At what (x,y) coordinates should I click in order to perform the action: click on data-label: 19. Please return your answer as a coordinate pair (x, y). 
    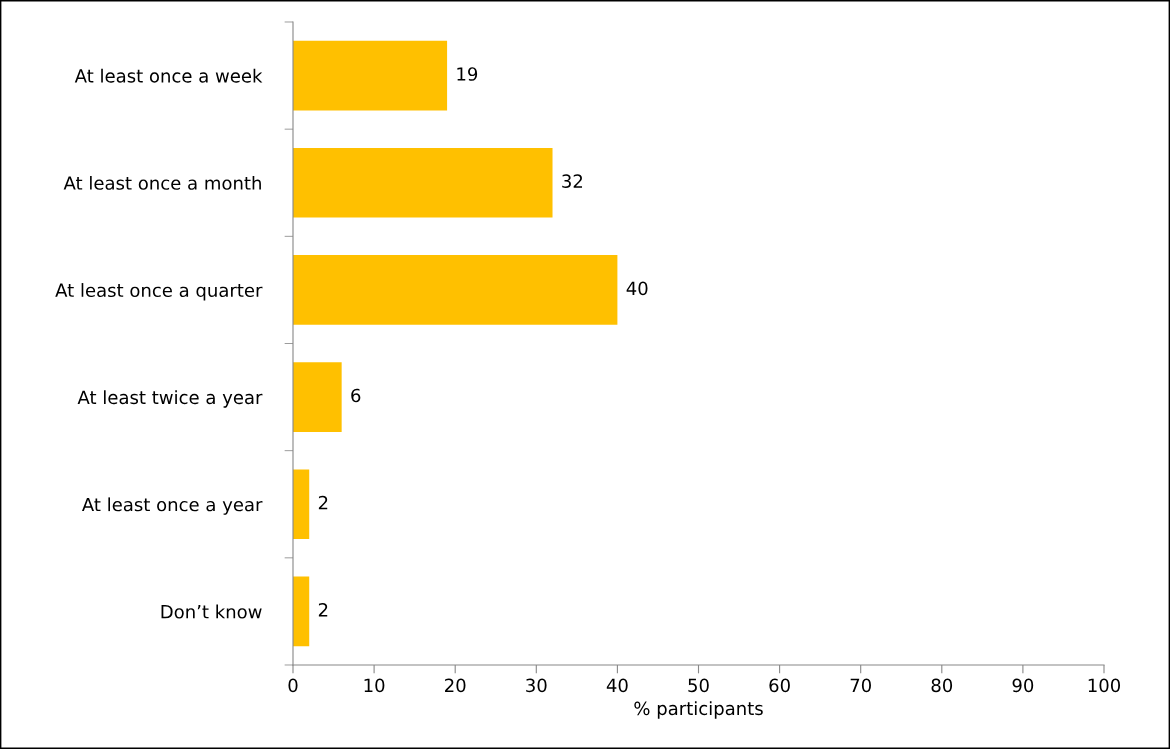
    Looking at the image, I should click on (467, 74).